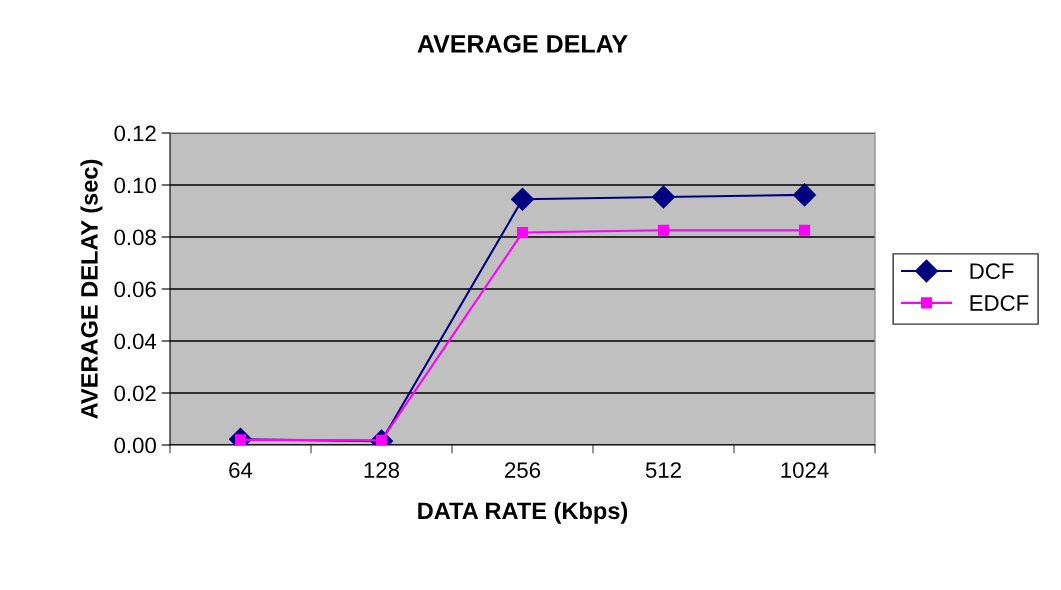 This screenshot has width=1061, height=590. Describe the element at coordinates (135, 393) in the screenshot. I see `y-tick-label: 0.02` at that location.